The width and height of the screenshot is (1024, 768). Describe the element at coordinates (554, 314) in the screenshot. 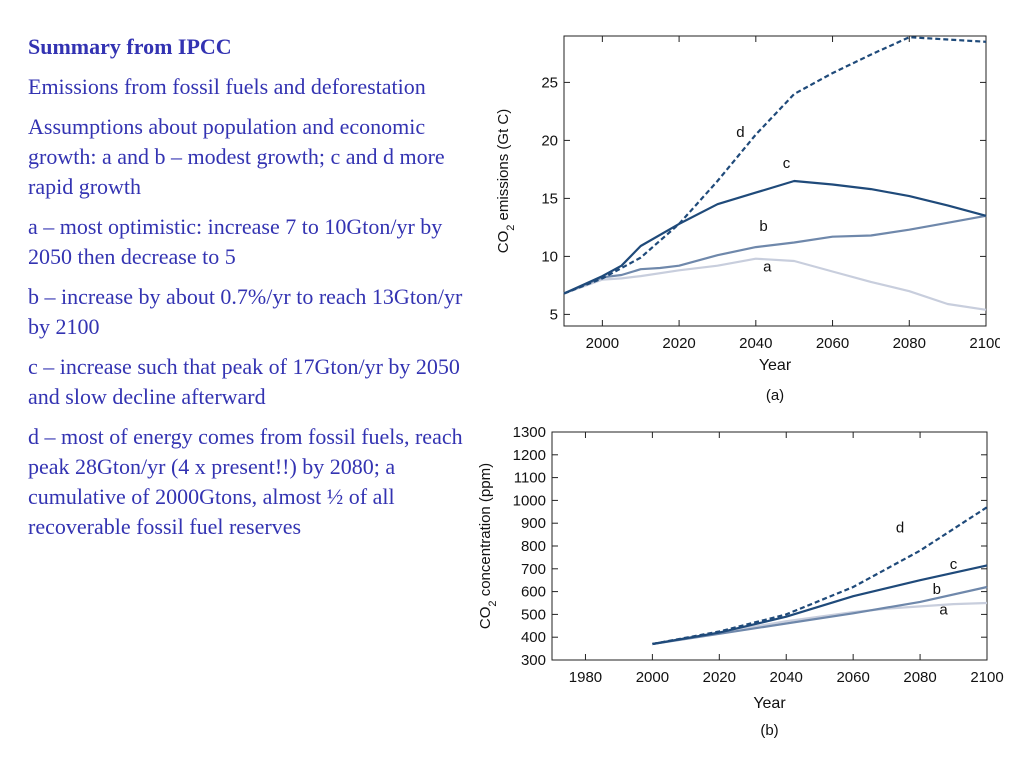

I see `y-tick-label: 5` at that location.